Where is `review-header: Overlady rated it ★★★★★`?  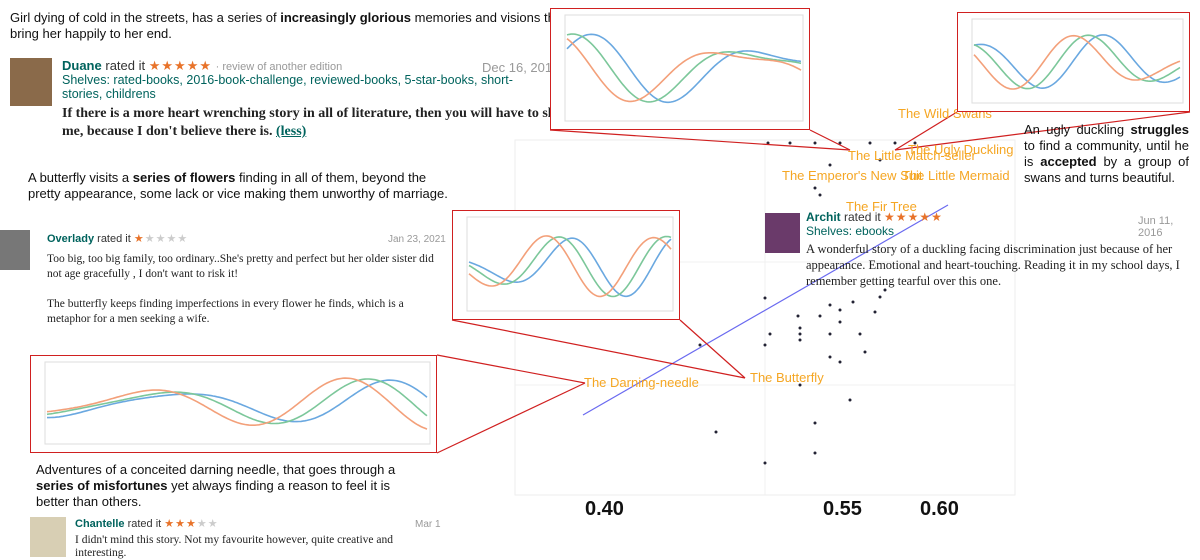 review-header: Overlady rated it ★★★★★ is located at coordinates (117, 238).